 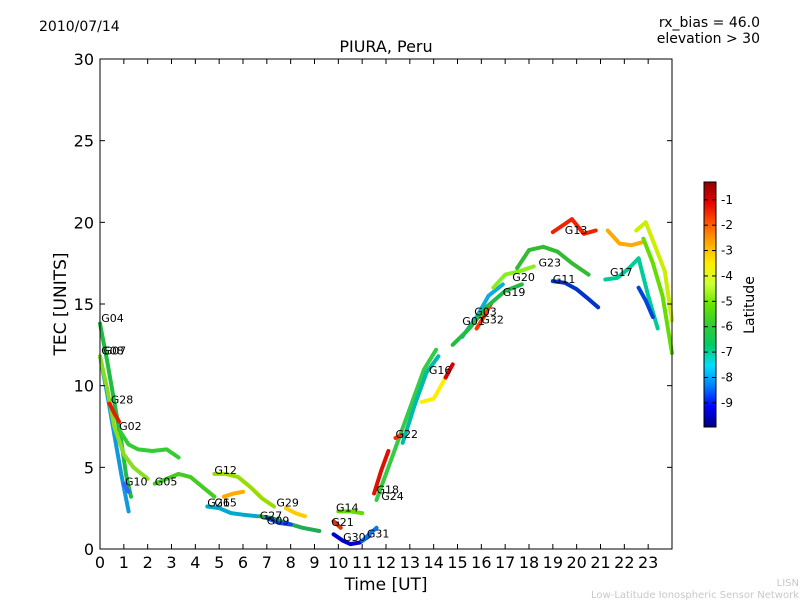 What do you see at coordinates (457, 562) in the screenshot?
I see `x-tick-label: 15` at bounding box center [457, 562].